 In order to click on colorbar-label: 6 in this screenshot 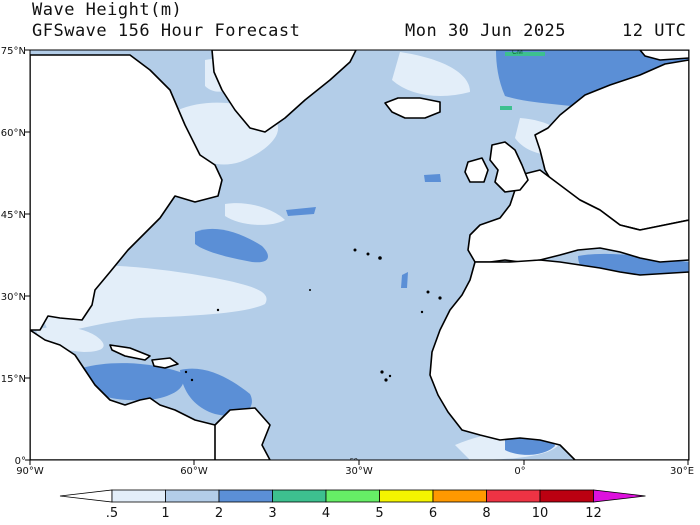, I will do `click(433, 513)`.